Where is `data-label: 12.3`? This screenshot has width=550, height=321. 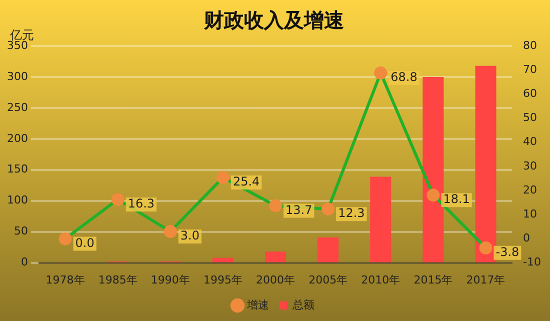 data-label: 12.3 is located at coordinates (351, 213).